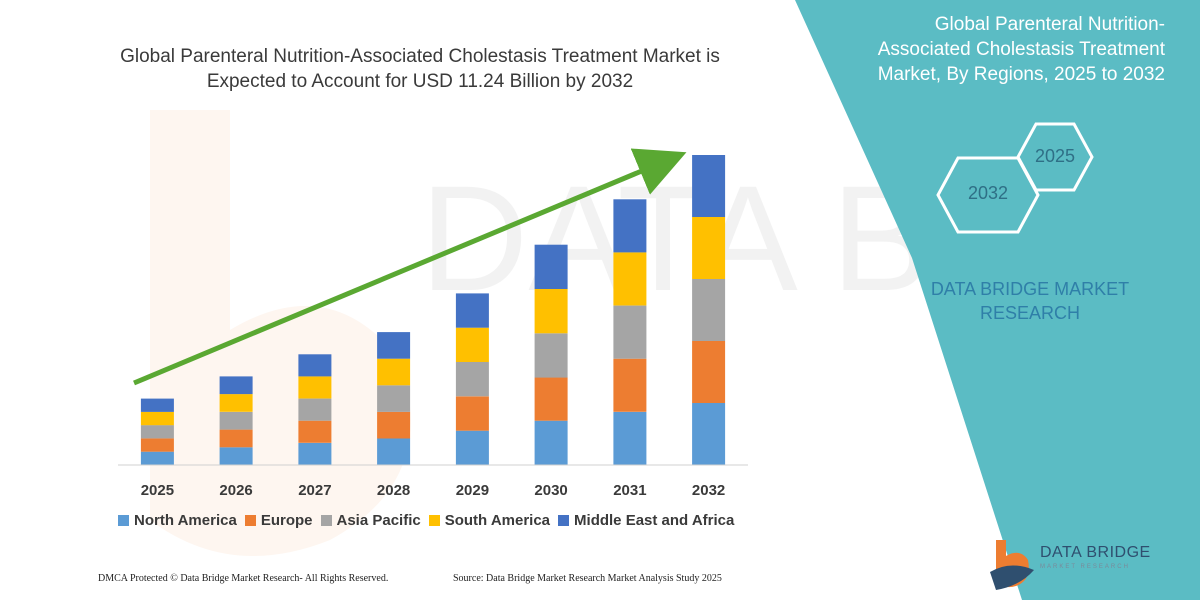 This screenshot has height=600, width=1200. What do you see at coordinates (236, 420) in the screenshot?
I see `bar-segment-2026-asia-pacific` at bounding box center [236, 420].